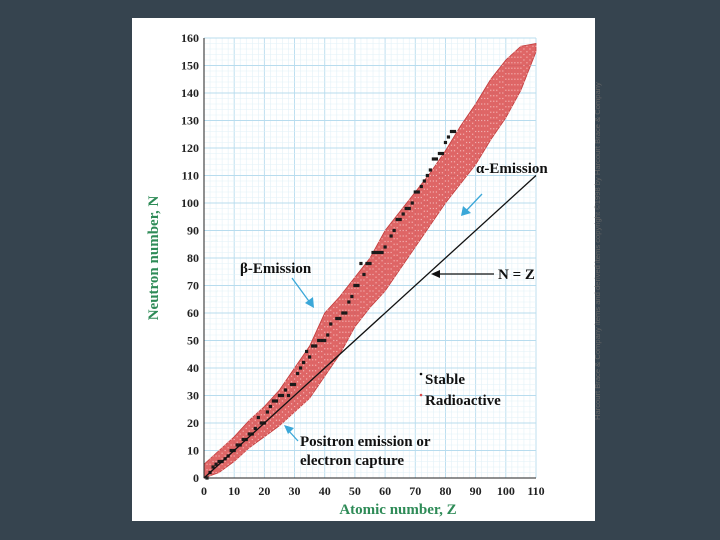  What do you see at coordinates (385, 491) in the screenshot?
I see `x-tick-label: 60` at bounding box center [385, 491].